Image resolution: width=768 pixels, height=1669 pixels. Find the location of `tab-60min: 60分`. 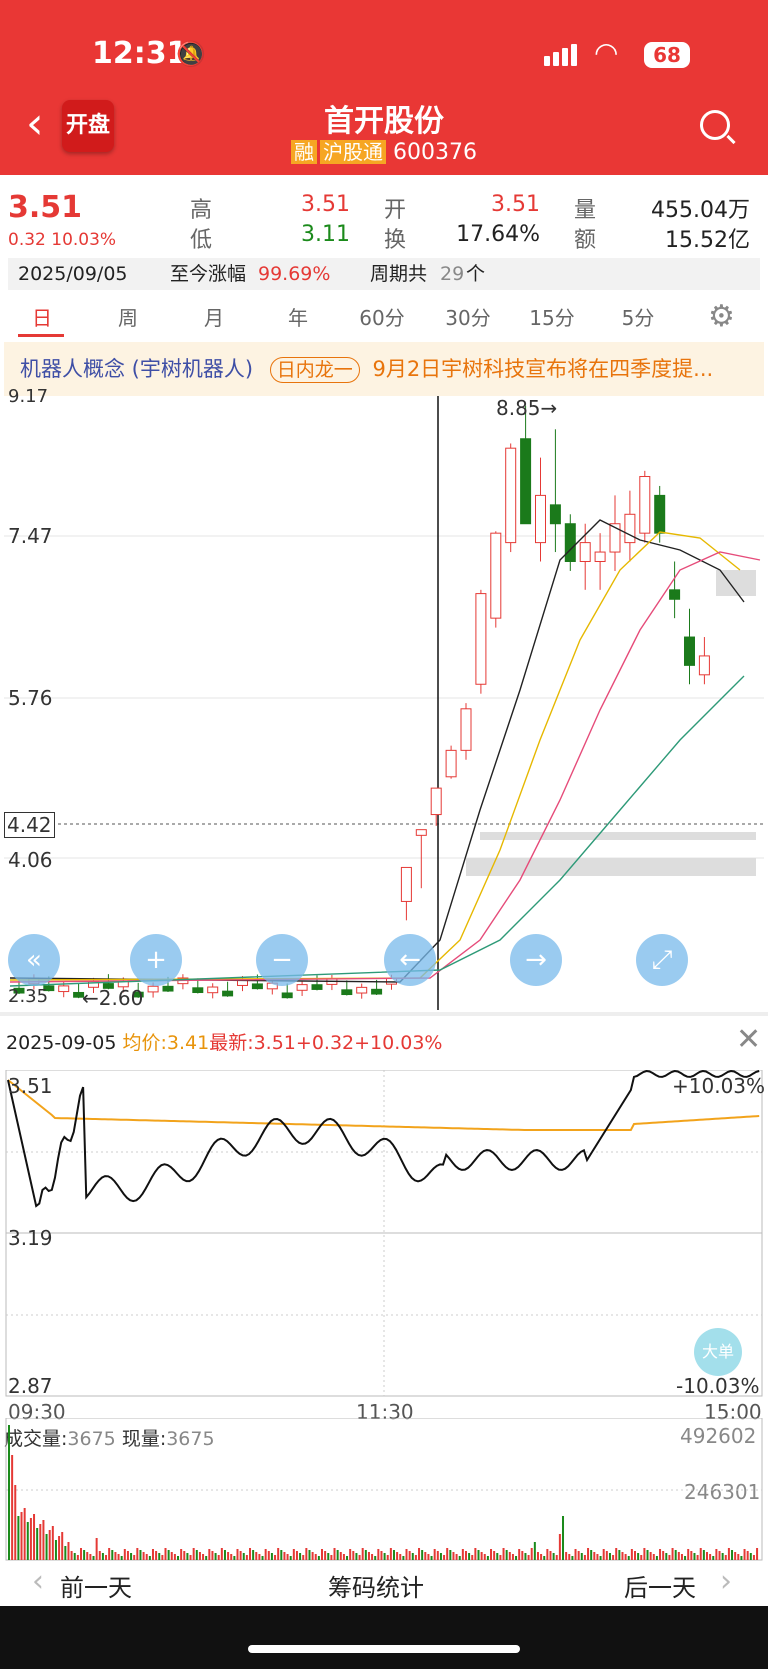

tab-60min: 60分 is located at coordinates (382, 318).